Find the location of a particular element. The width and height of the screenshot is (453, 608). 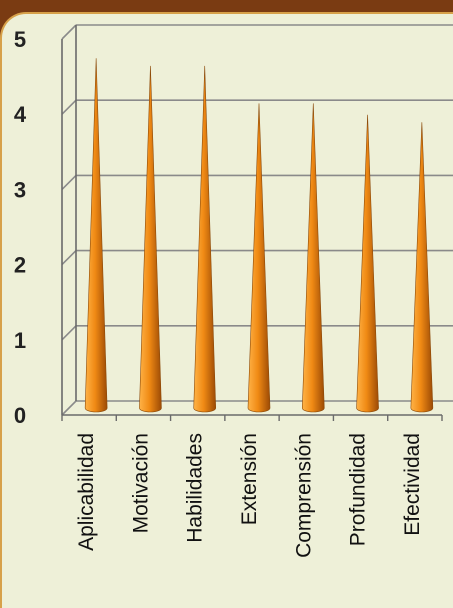

y-tick-label: 4 is located at coordinates (20, 114).